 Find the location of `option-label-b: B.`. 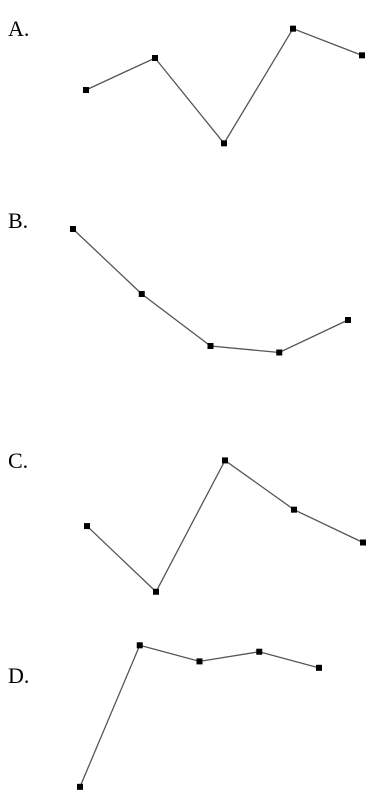

option-label-b: B. is located at coordinates (18, 220).